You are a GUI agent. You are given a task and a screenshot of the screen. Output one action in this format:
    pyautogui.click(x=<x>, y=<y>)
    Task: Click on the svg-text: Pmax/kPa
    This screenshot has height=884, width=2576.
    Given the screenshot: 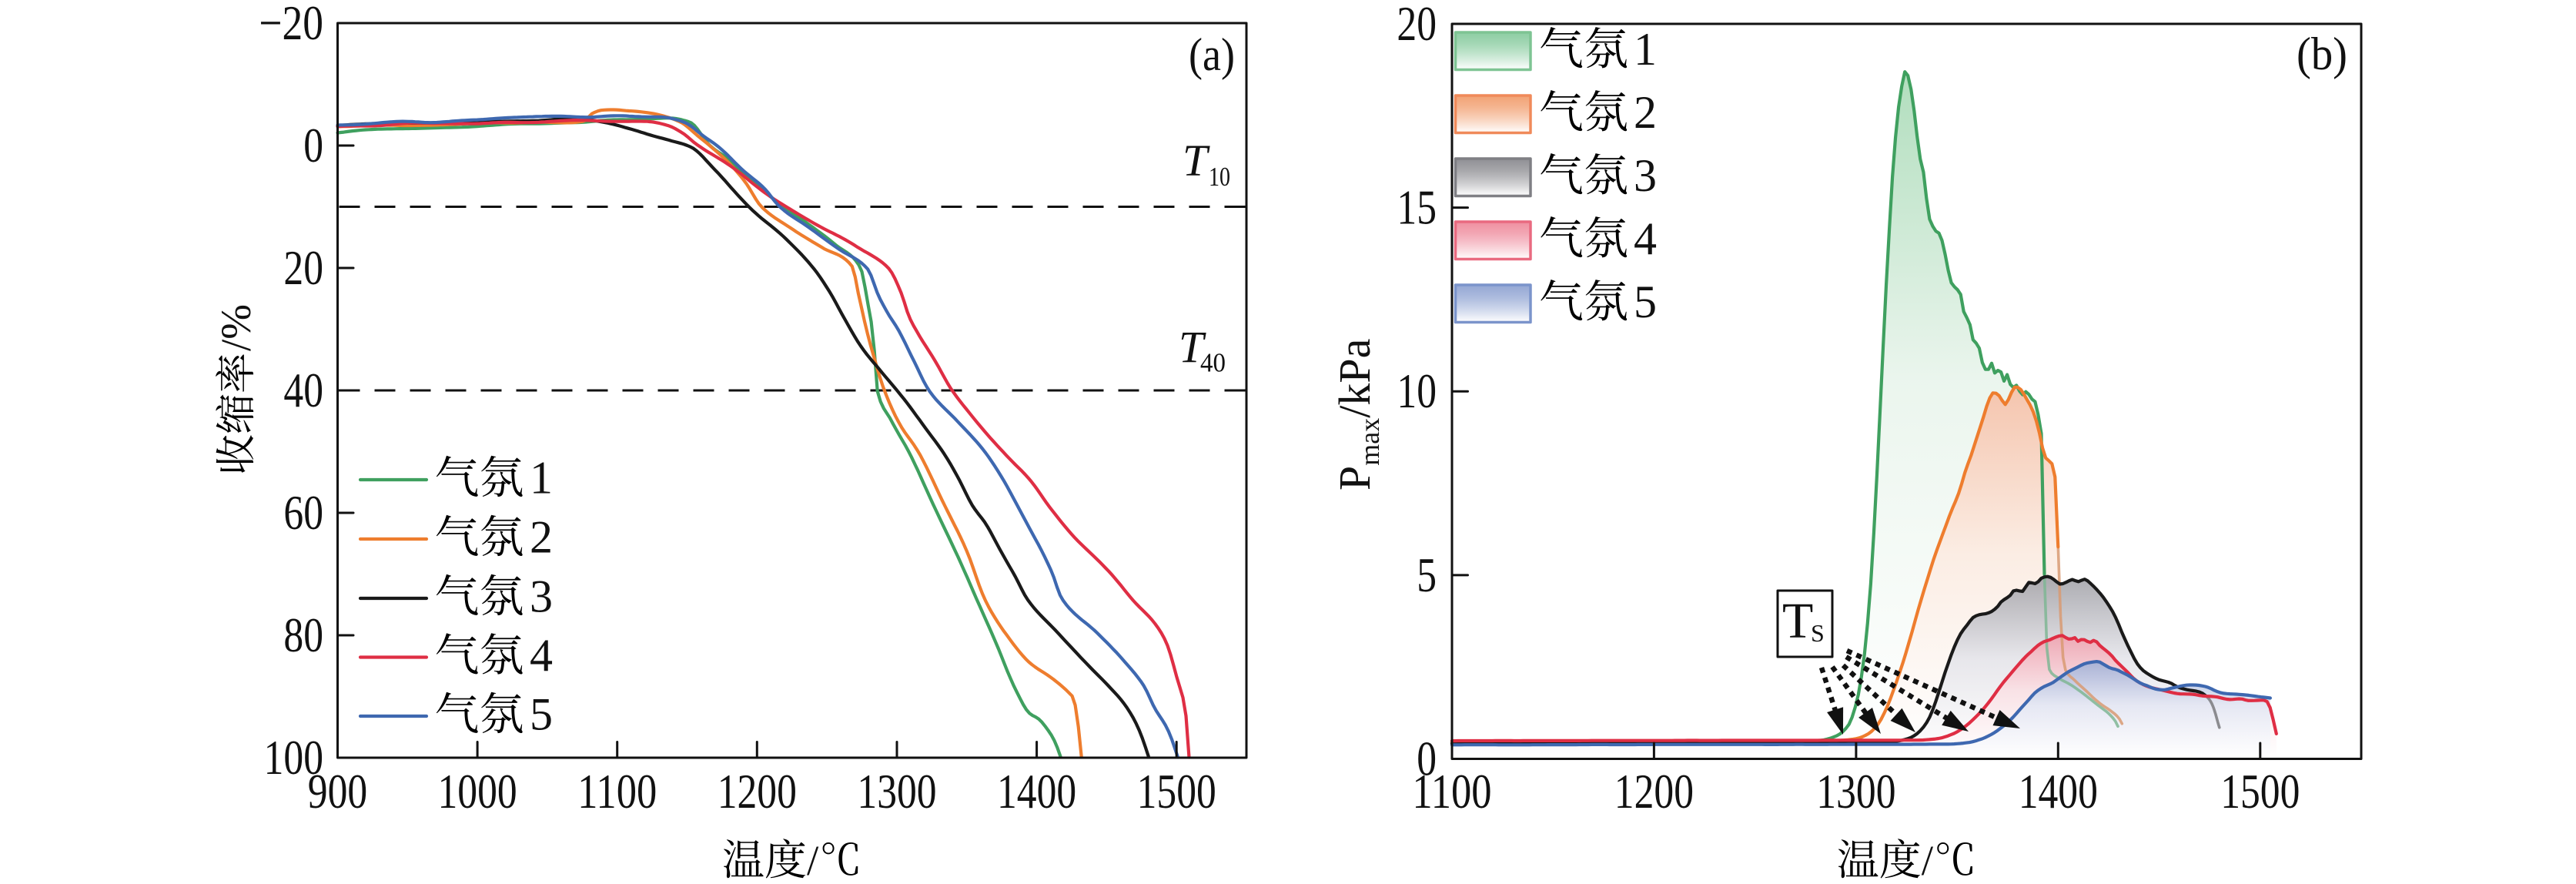 What is the action you would take?
    pyautogui.click(x=1357, y=415)
    